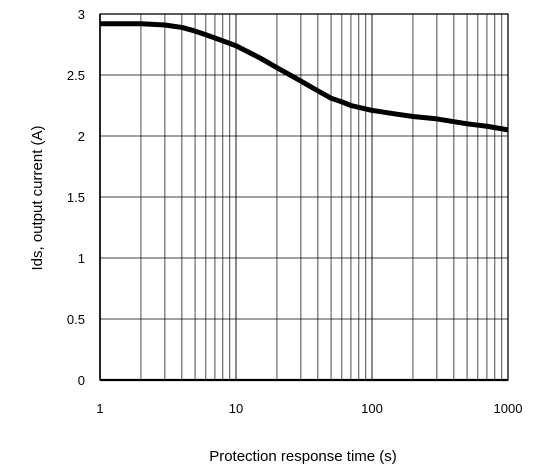  Describe the element at coordinates (303, 456) in the screenshot. I see `x-axis-label: Protection response time (s)` at that location.